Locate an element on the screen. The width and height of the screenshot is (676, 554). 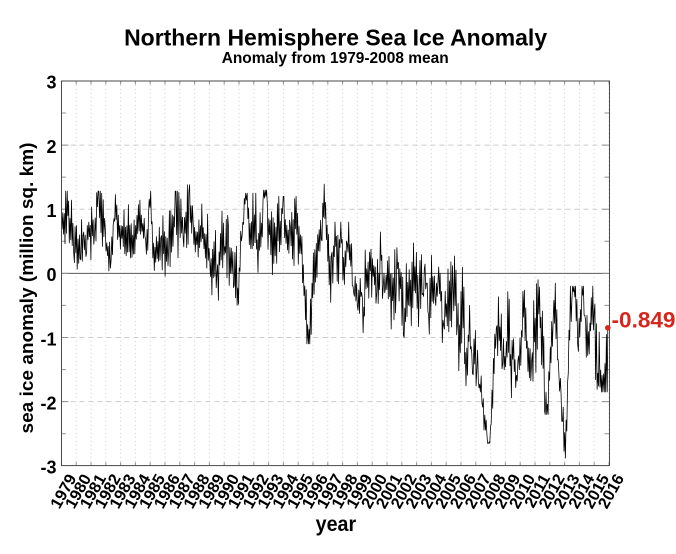
svg-text: 0 is located at coordinates (51, 275).